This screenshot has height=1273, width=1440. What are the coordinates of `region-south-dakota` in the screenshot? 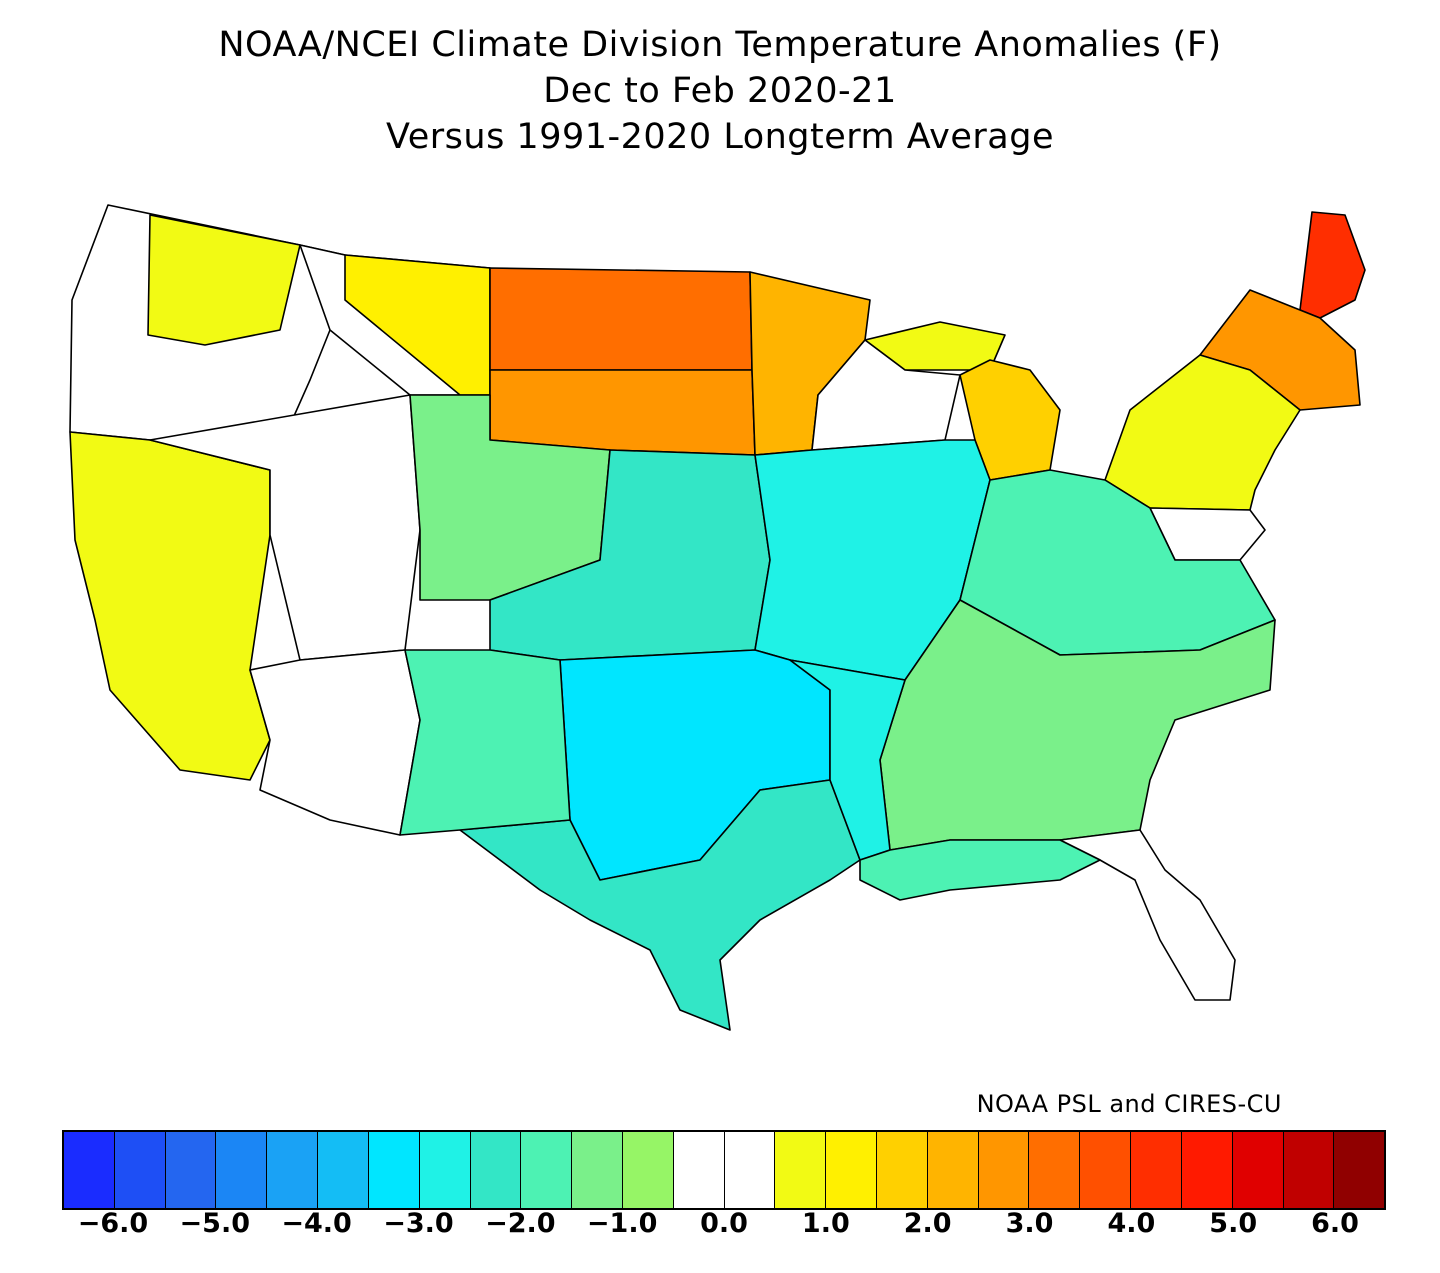 It's located at (622, 412).